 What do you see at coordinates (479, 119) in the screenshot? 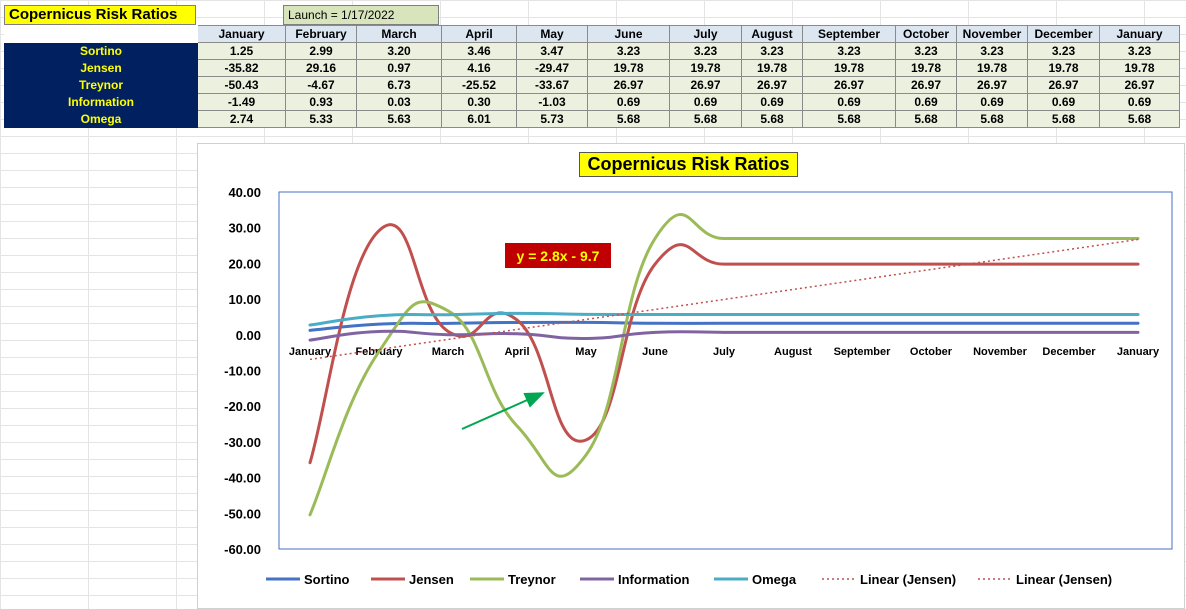
I see `ratio-value-cell: 6.01` at bounding box center [479, 119].